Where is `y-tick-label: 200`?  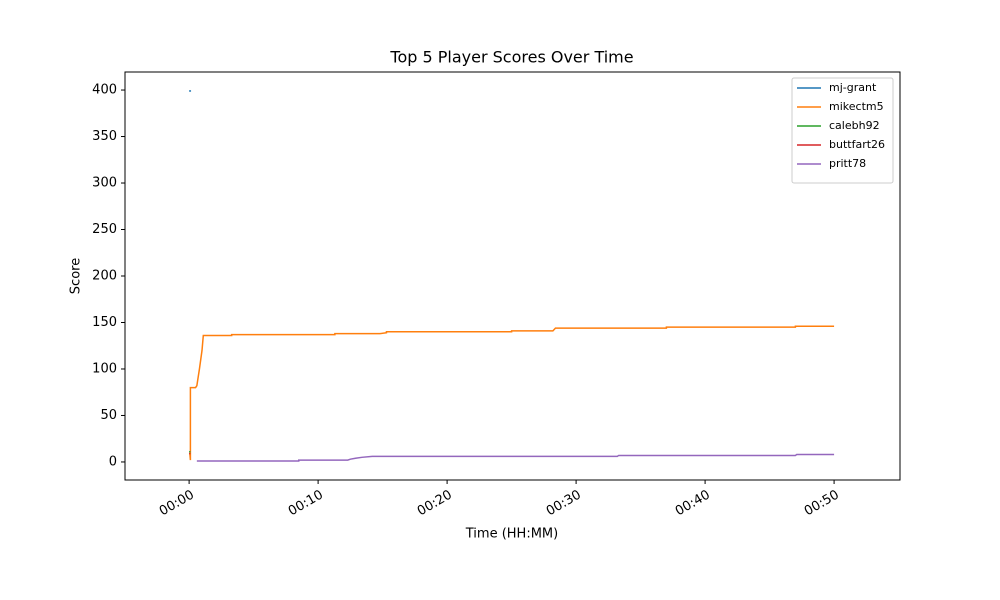
y-tick-label: 200 is located at coordinates (104, 276).